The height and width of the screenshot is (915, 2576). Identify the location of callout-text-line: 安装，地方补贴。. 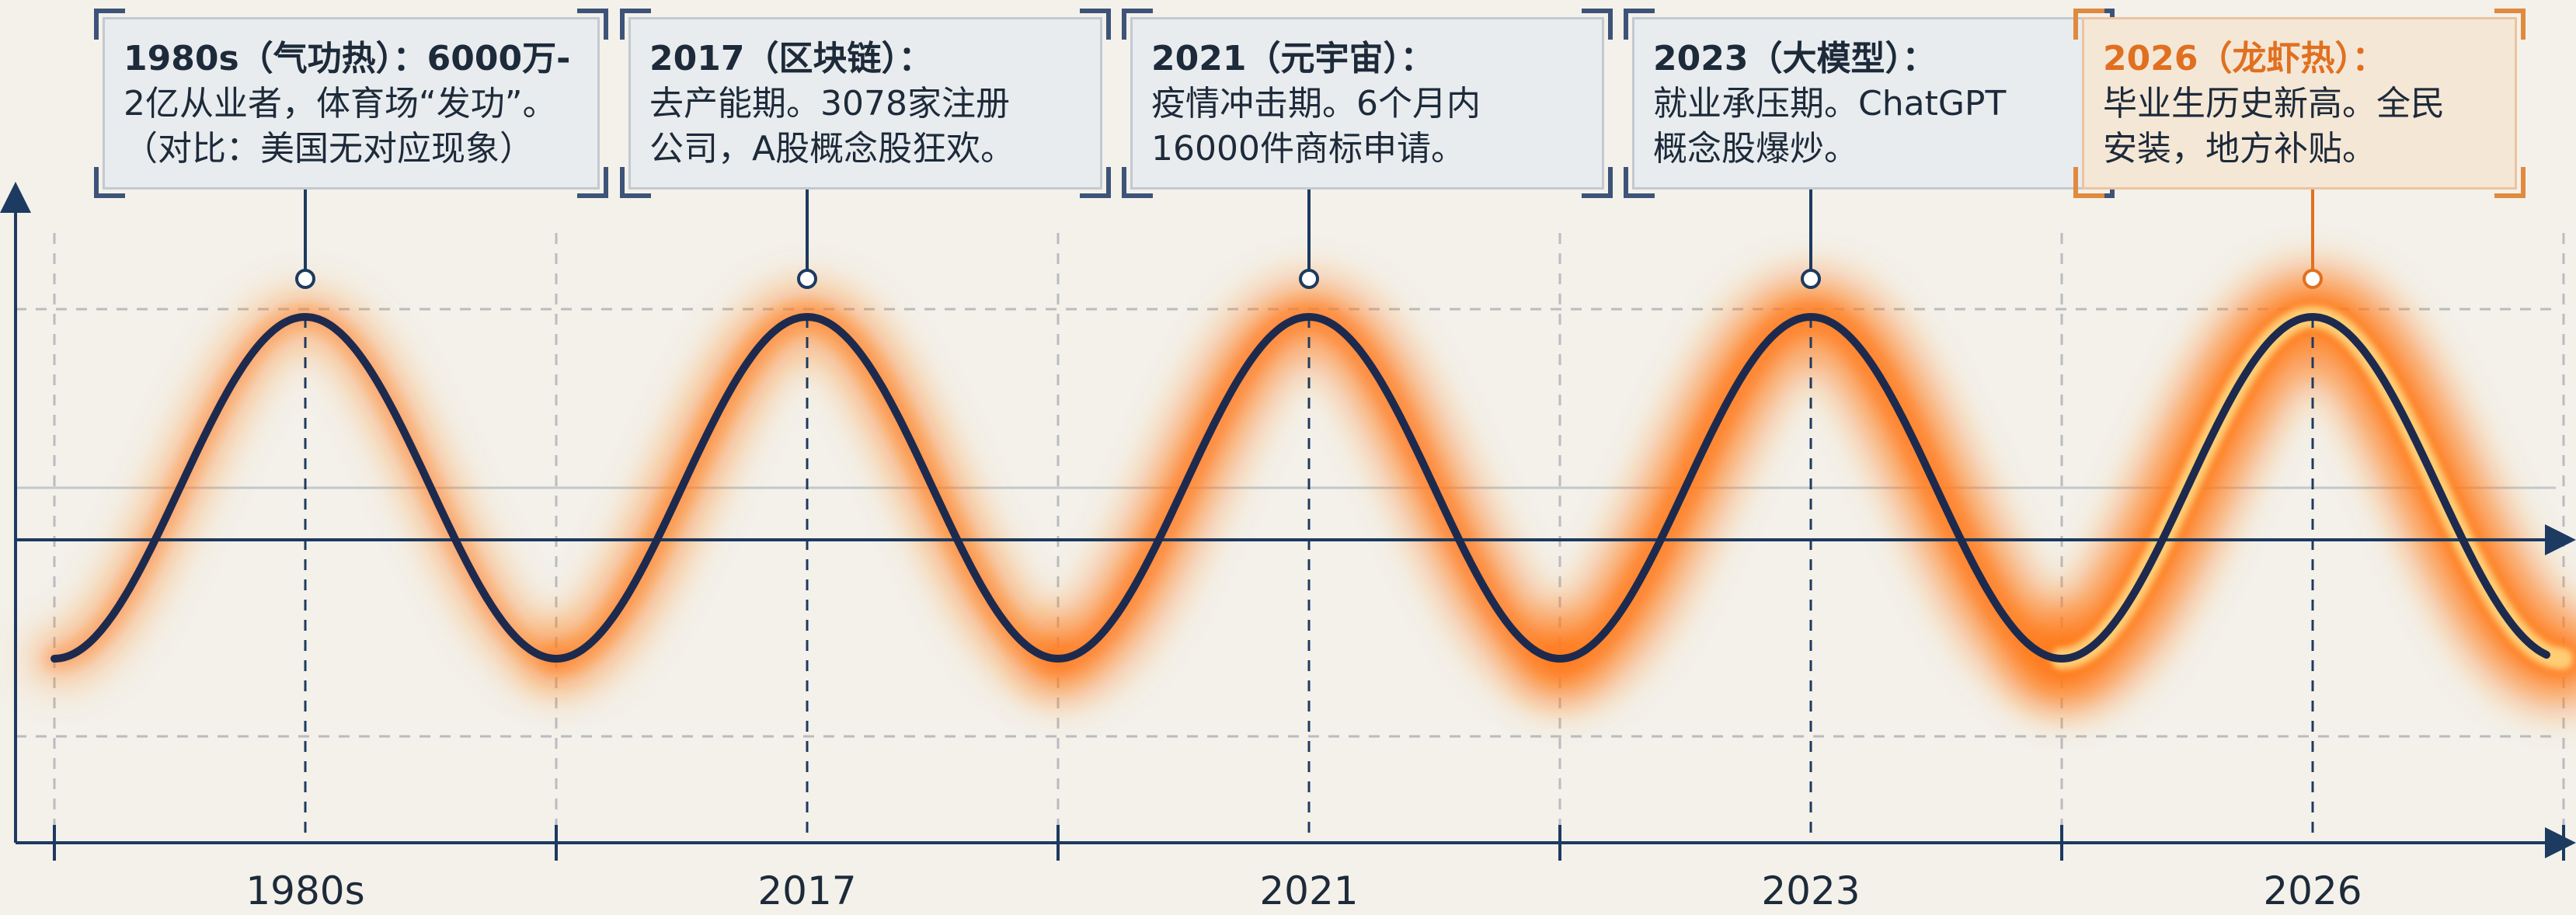
(2239, 149).